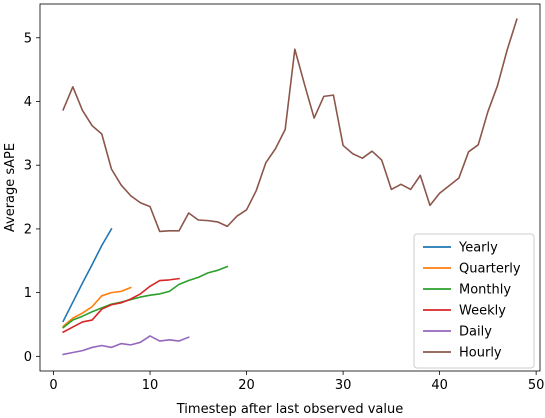  Describe the element at coordinates (28, 229) in the screenshot. I see `y-tick-label: 2` at that location.